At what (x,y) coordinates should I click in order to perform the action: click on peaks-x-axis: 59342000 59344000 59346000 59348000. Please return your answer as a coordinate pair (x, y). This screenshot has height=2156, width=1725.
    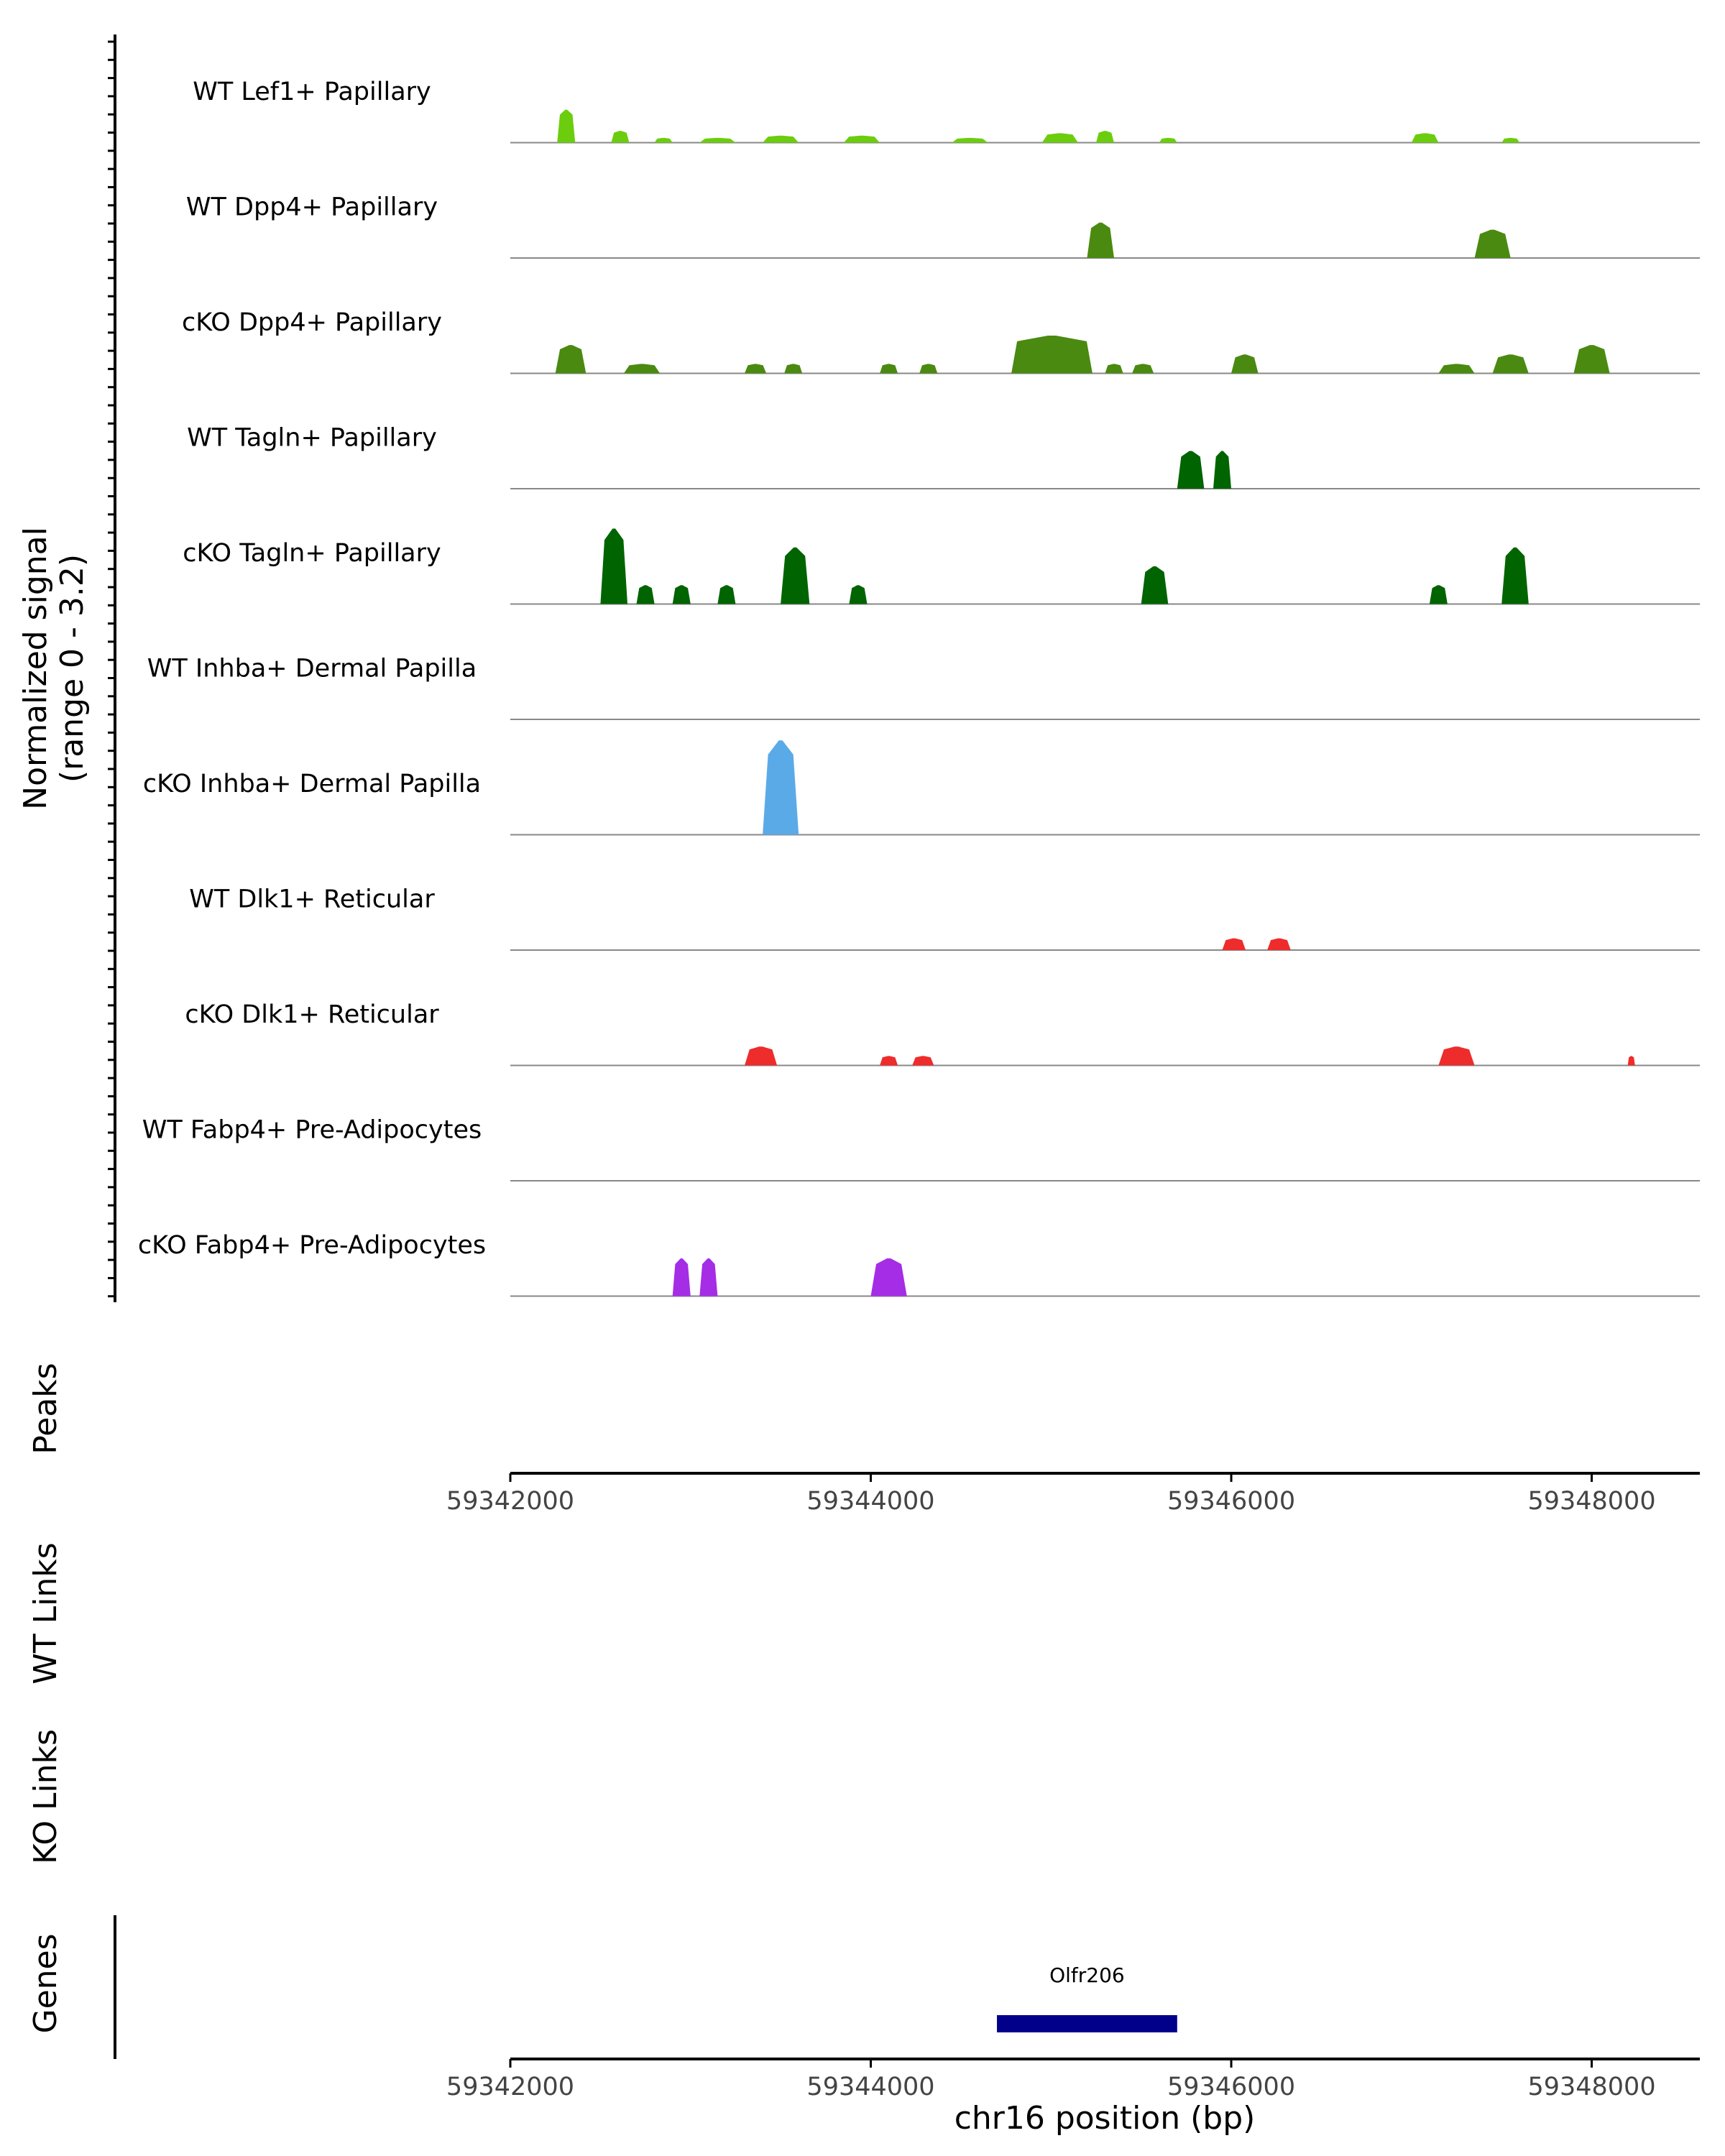
    Looking at the image, I should click on (1073, 1494).